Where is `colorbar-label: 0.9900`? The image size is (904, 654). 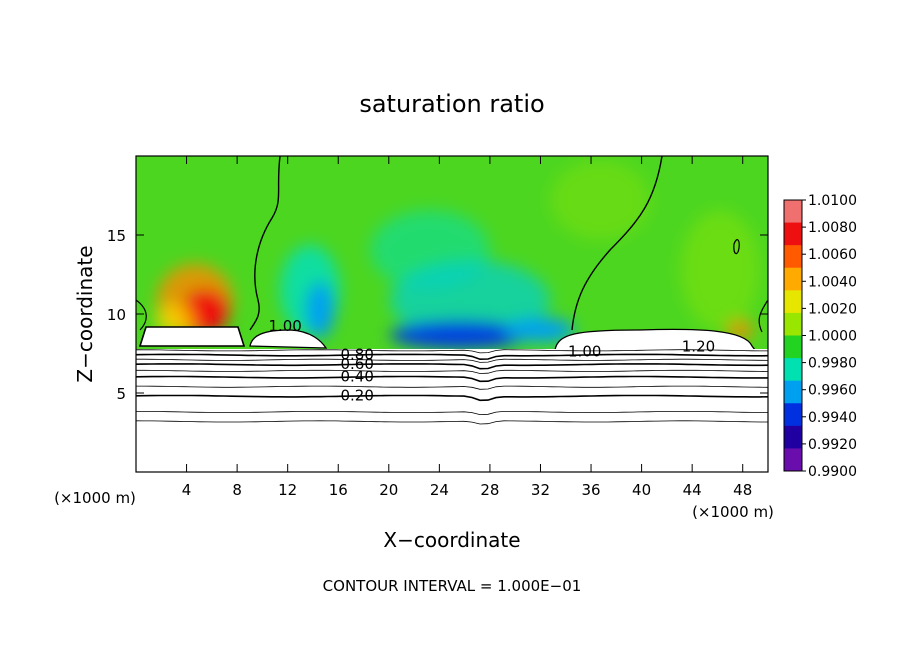 colorbar-label: 0.9900 is located at coordinates (832, 472).